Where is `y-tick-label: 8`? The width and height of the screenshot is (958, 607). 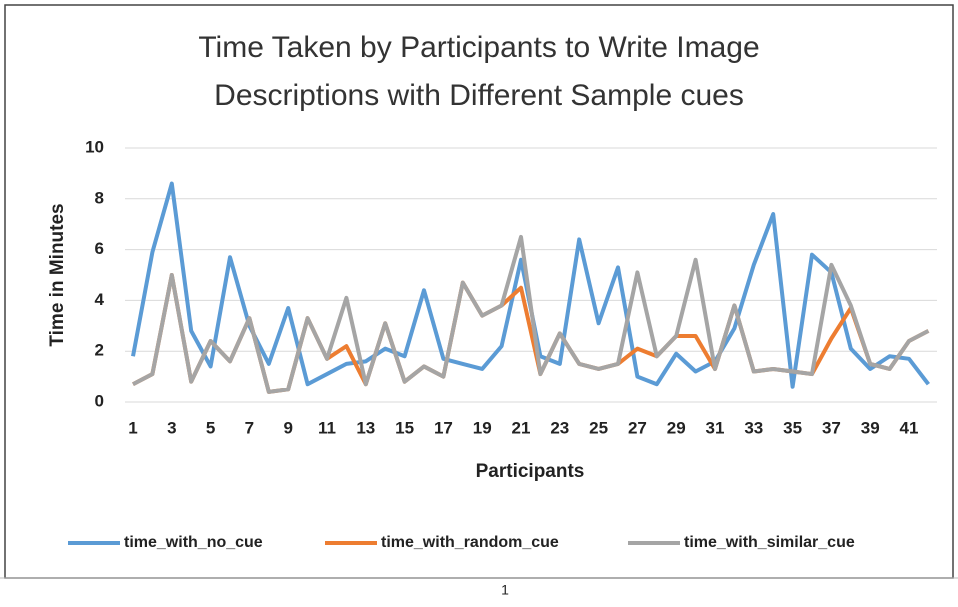 y-tick-label: 8 is located at coordinates (99, 197).